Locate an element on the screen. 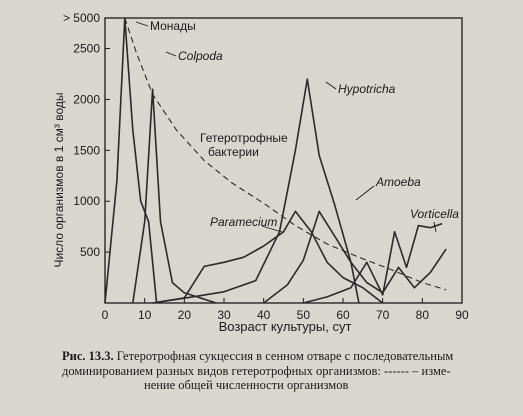  series-line-amoeba is located at coordinates (355, 257).